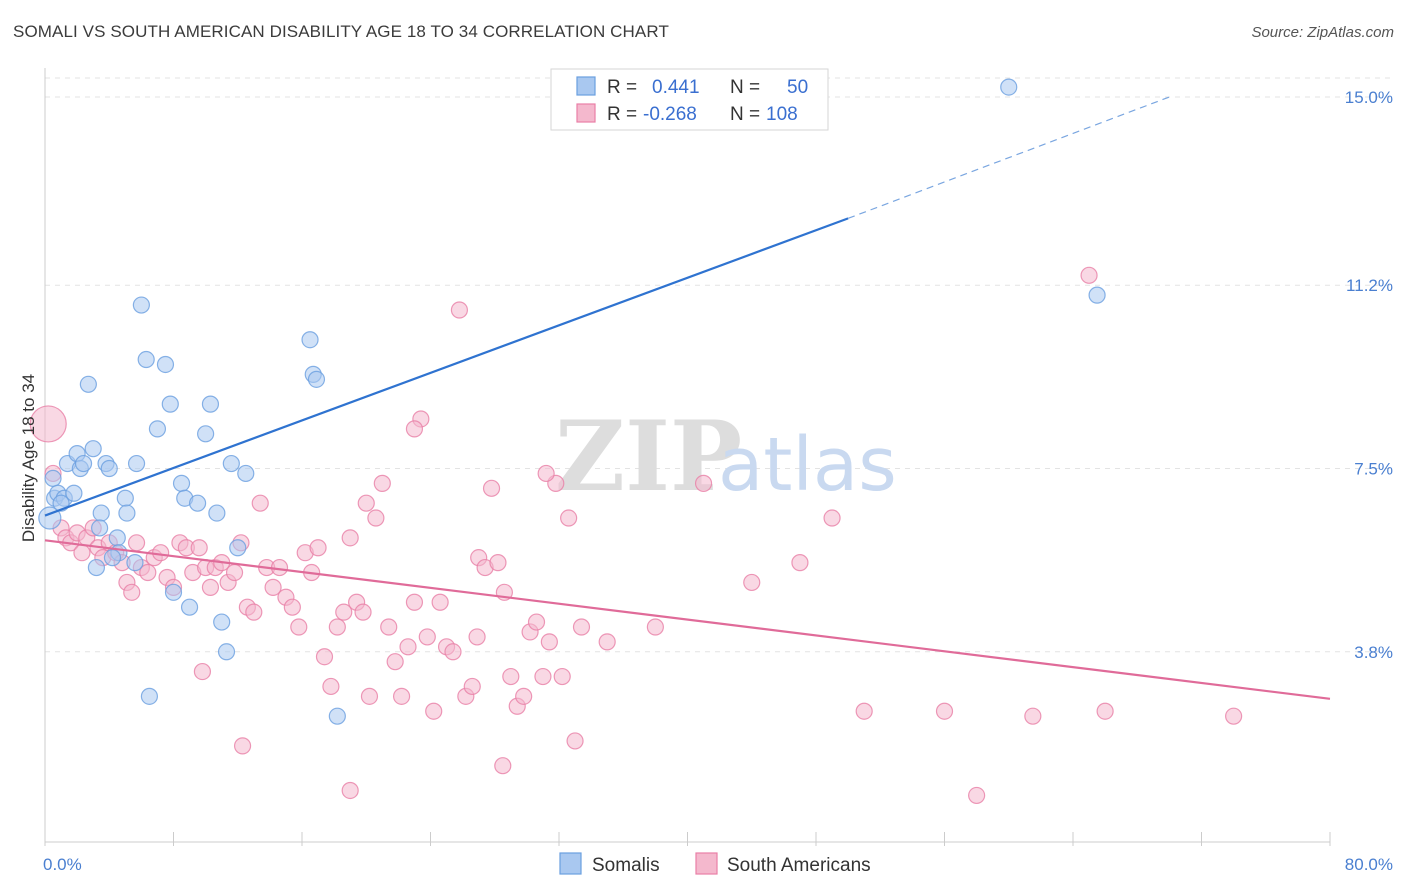 This screenshot has height=892, width=1406. What do you see at coordinates (689, 99) in the screenshot?
I see `stats-legend: R = 0.441 N = 50 R = -0.268 N = 108` at bounding box center [689, 99].